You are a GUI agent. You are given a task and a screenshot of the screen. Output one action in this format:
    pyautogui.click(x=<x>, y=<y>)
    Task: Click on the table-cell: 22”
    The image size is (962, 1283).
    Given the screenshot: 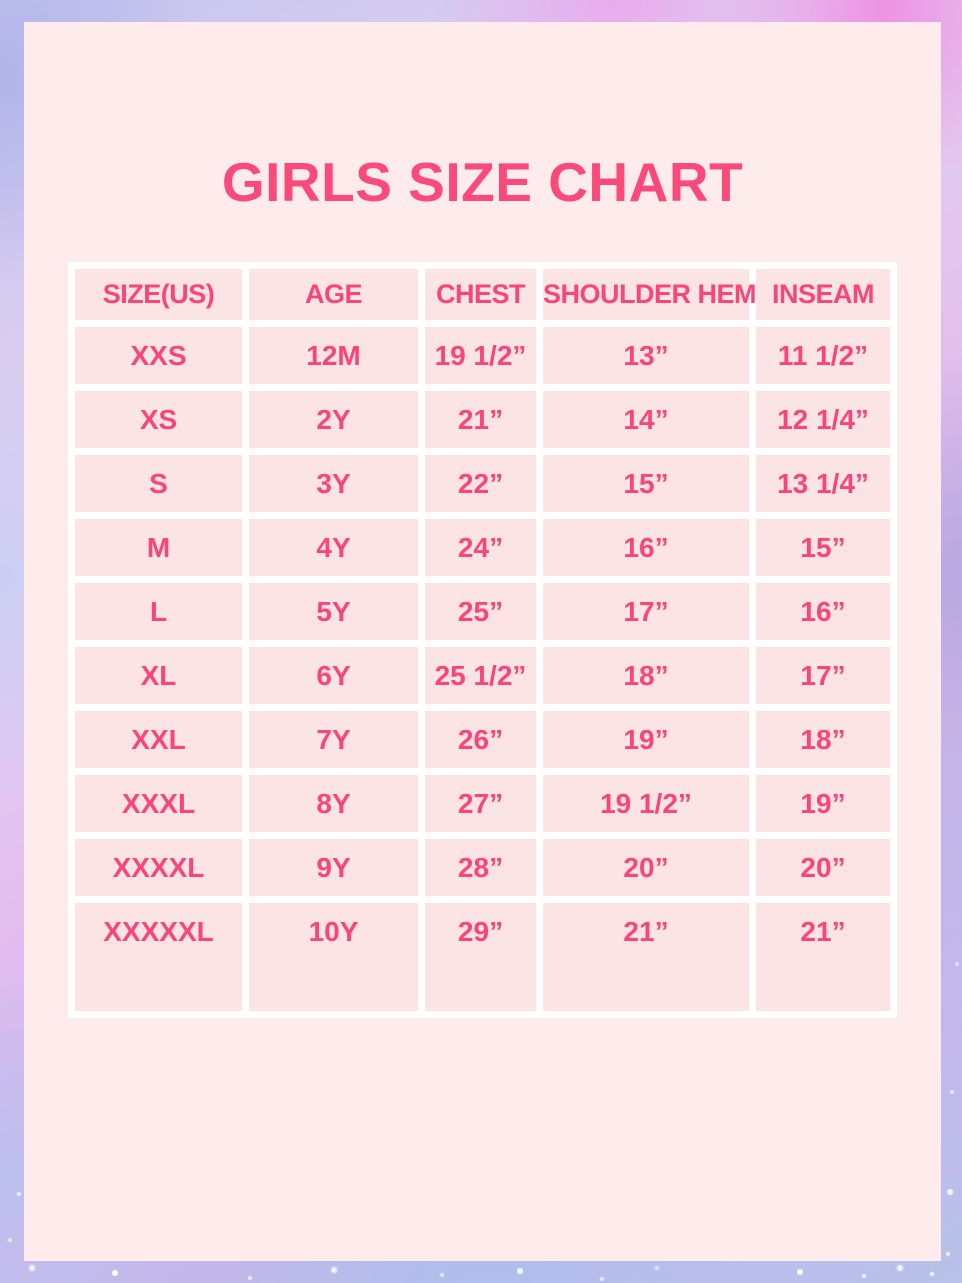 What is the action you would take?
    pyautogui.click(x=480, y=483)
    